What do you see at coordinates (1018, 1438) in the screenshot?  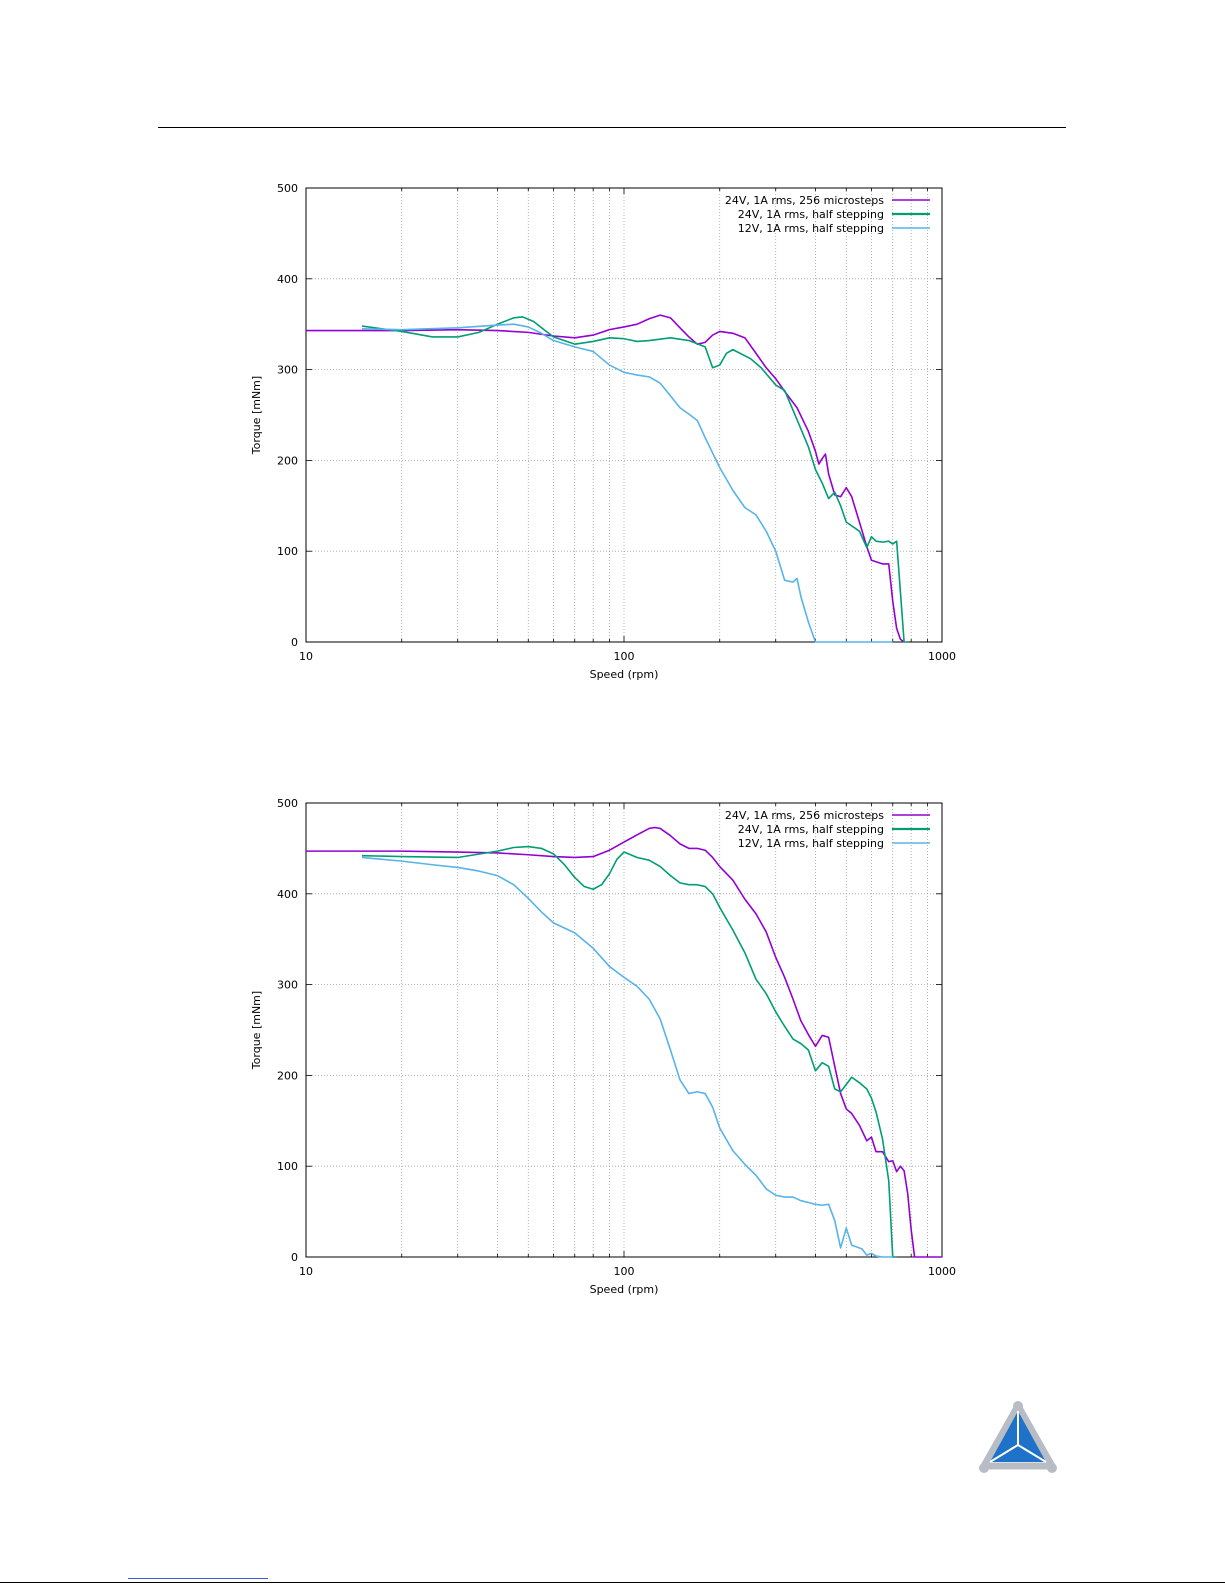 I see `tri-logo-icon` at bounding box center [1018, 1438].